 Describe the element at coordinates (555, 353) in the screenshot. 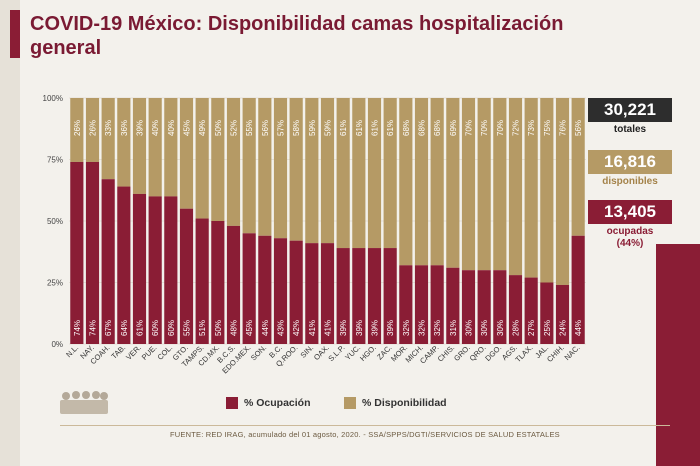

I see `x-tick-label: CHIH.` at that location.